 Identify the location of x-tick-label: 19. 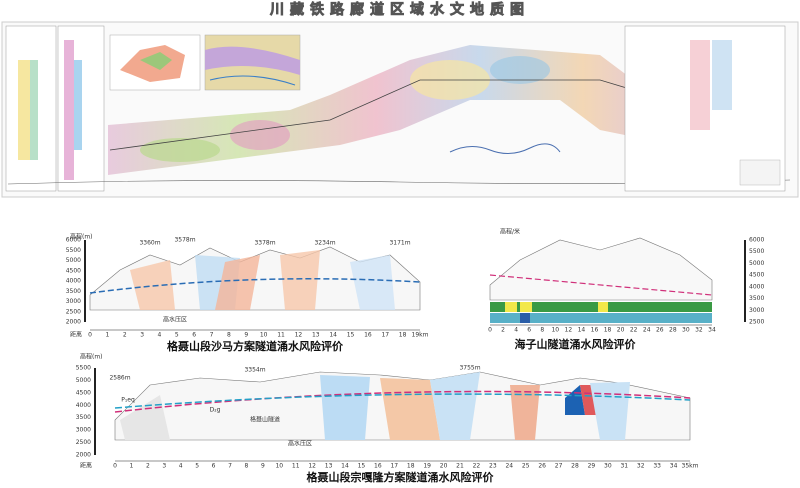
(427, 466).